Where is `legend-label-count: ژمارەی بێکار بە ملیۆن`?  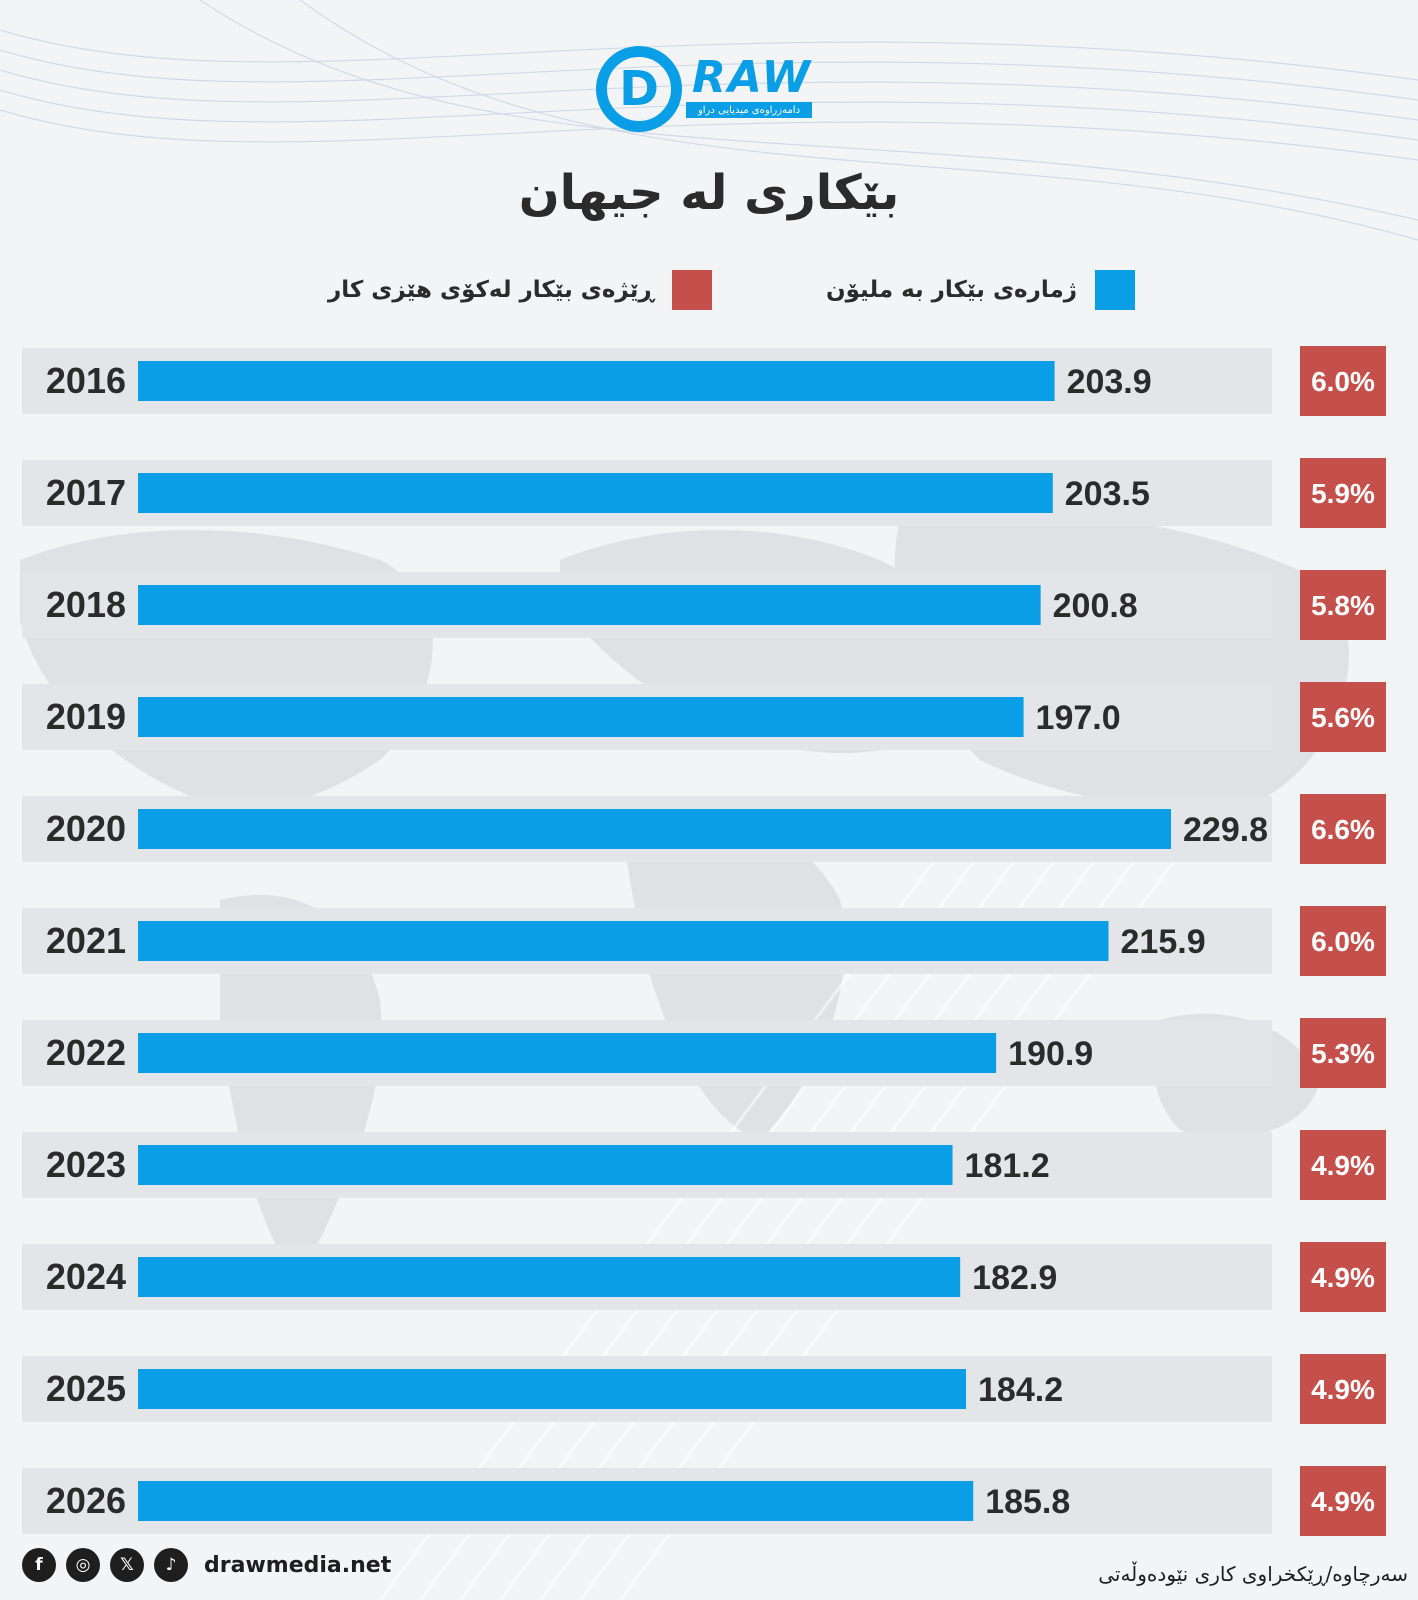 legend-label-count: ژمارەی بێکار بە ملیۆن is located at coordinates (951, 290).